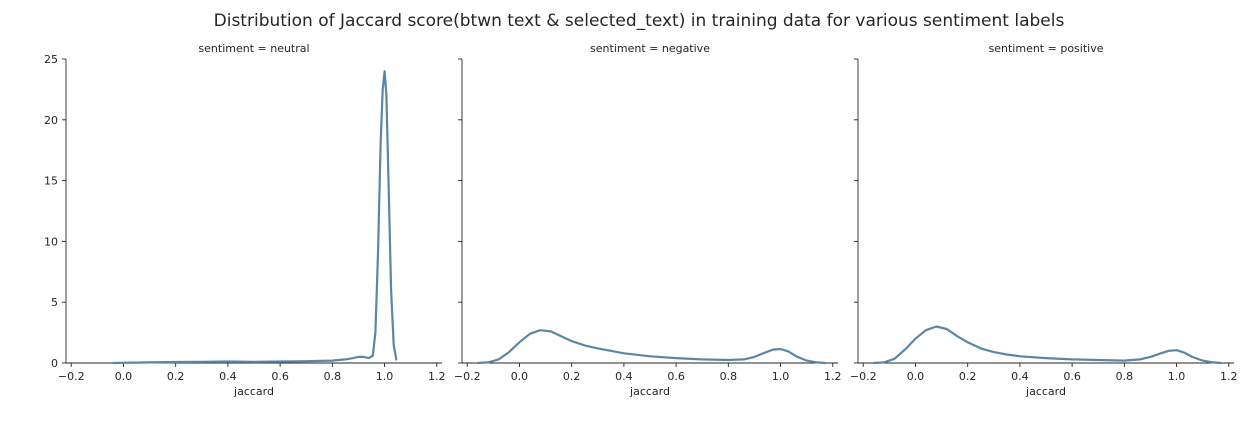  I want to click on y-tick-label: 25, so click(51, 59).